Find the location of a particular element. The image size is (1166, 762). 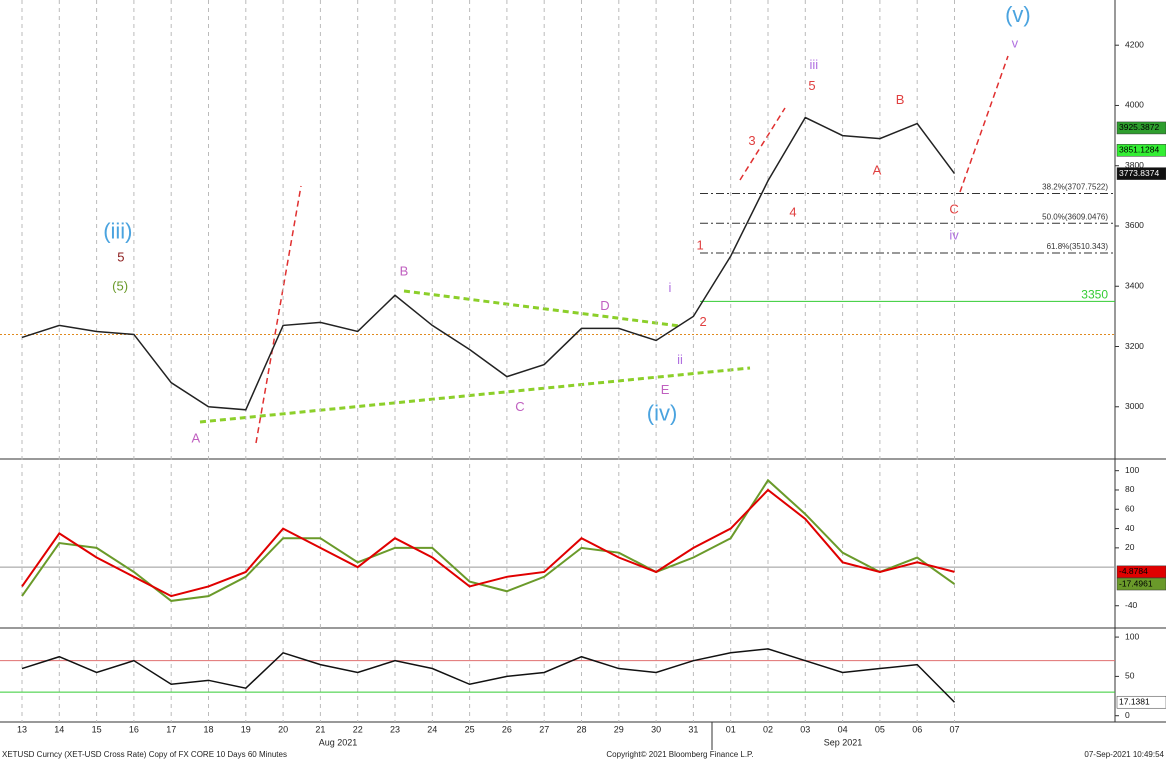

x-tick-label: 23 is located at coordinates (395, 729).